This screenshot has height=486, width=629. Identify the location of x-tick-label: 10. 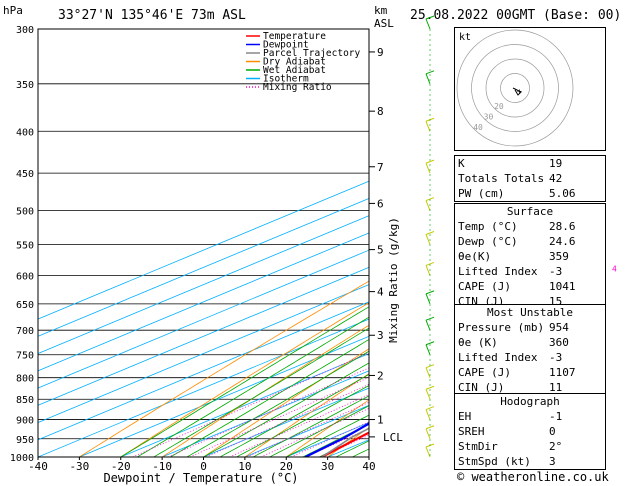
(244, 466).